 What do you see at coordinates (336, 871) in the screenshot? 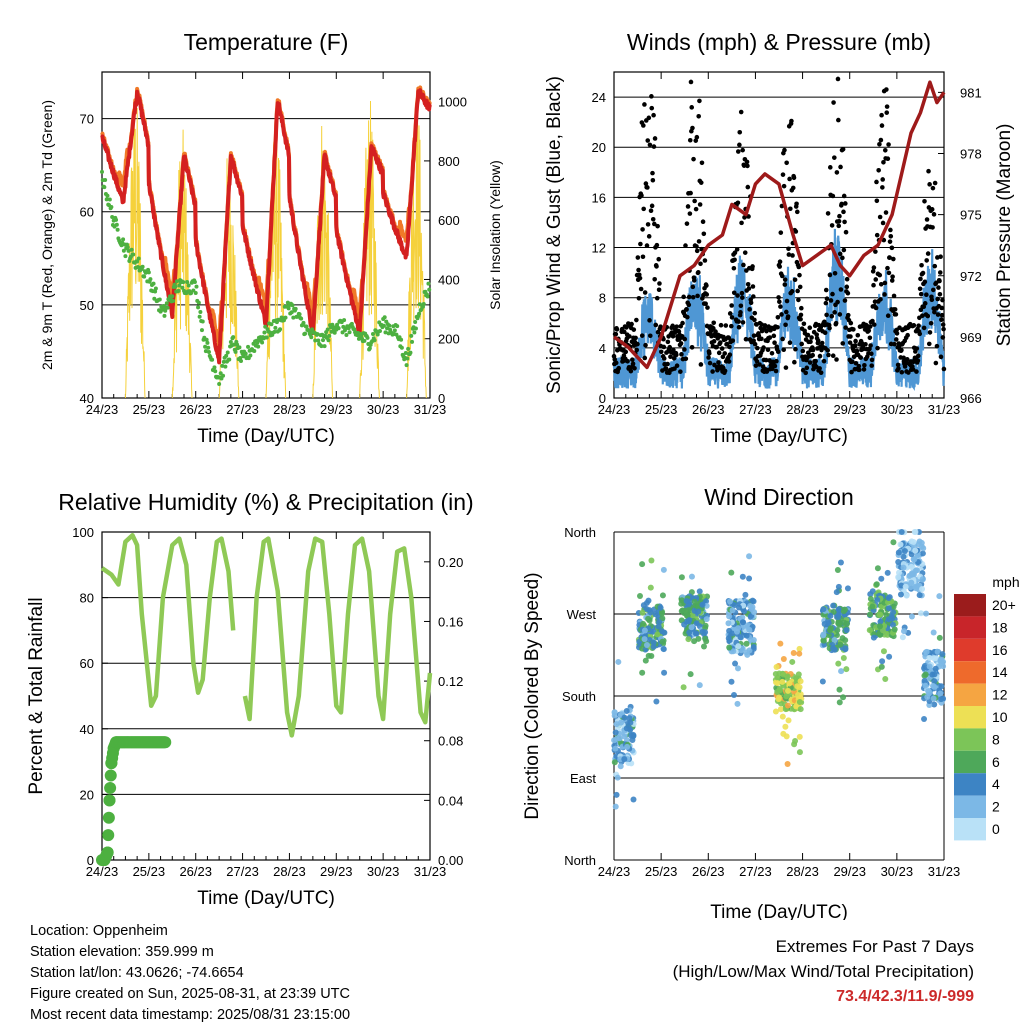
I see `humidity-xtick-label: 29/23` at bounding box center [336, 871].